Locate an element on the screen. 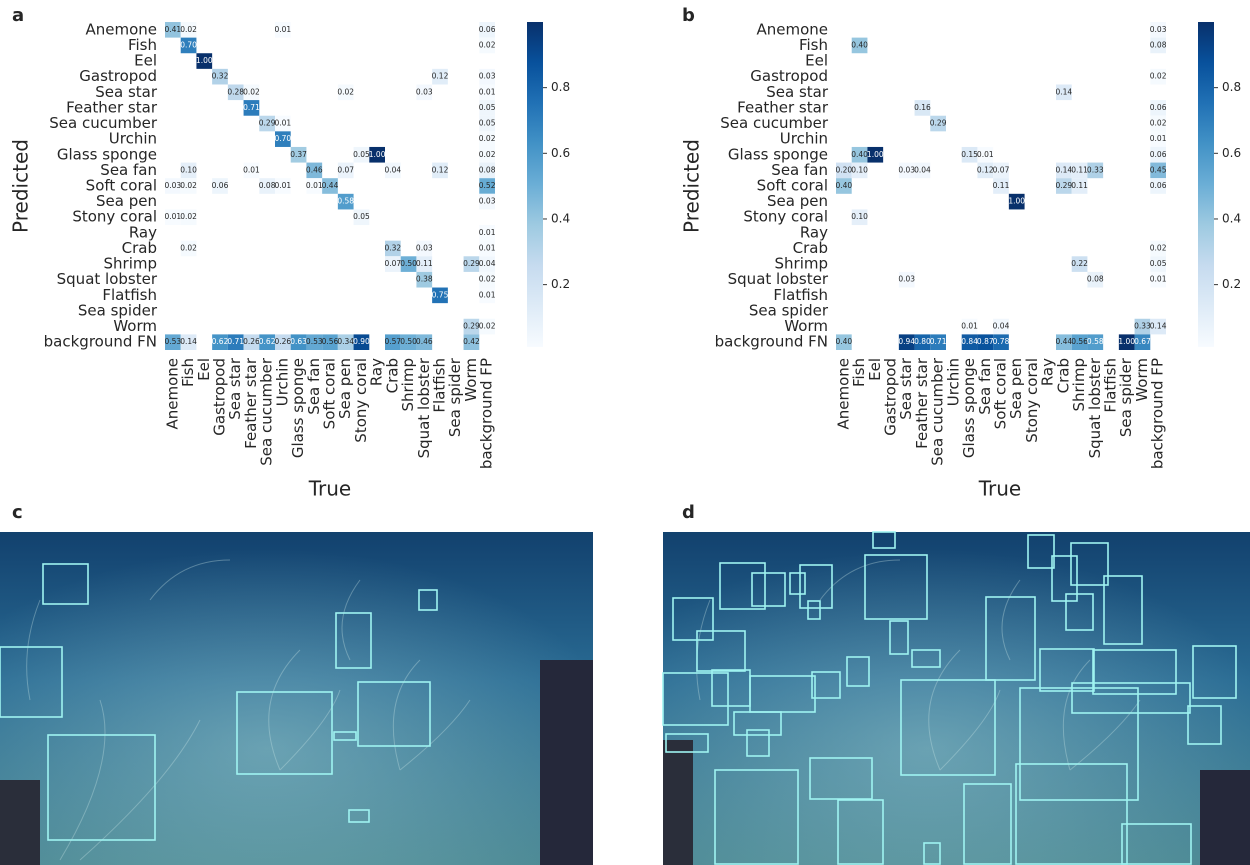 The width and height of the screenshot is (1250, 865). y-tick-label: Fish is located at coordinates (142, 45).